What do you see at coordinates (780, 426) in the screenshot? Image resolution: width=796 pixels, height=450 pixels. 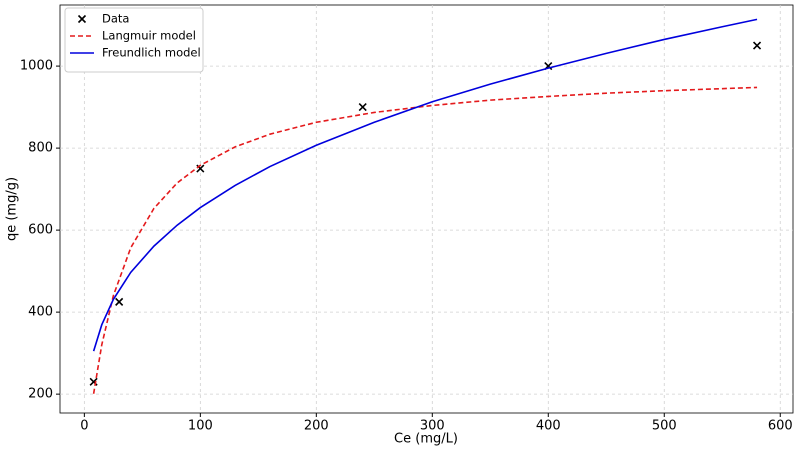 I see `x-tick-label: 600` at bounding box center [780, 426].